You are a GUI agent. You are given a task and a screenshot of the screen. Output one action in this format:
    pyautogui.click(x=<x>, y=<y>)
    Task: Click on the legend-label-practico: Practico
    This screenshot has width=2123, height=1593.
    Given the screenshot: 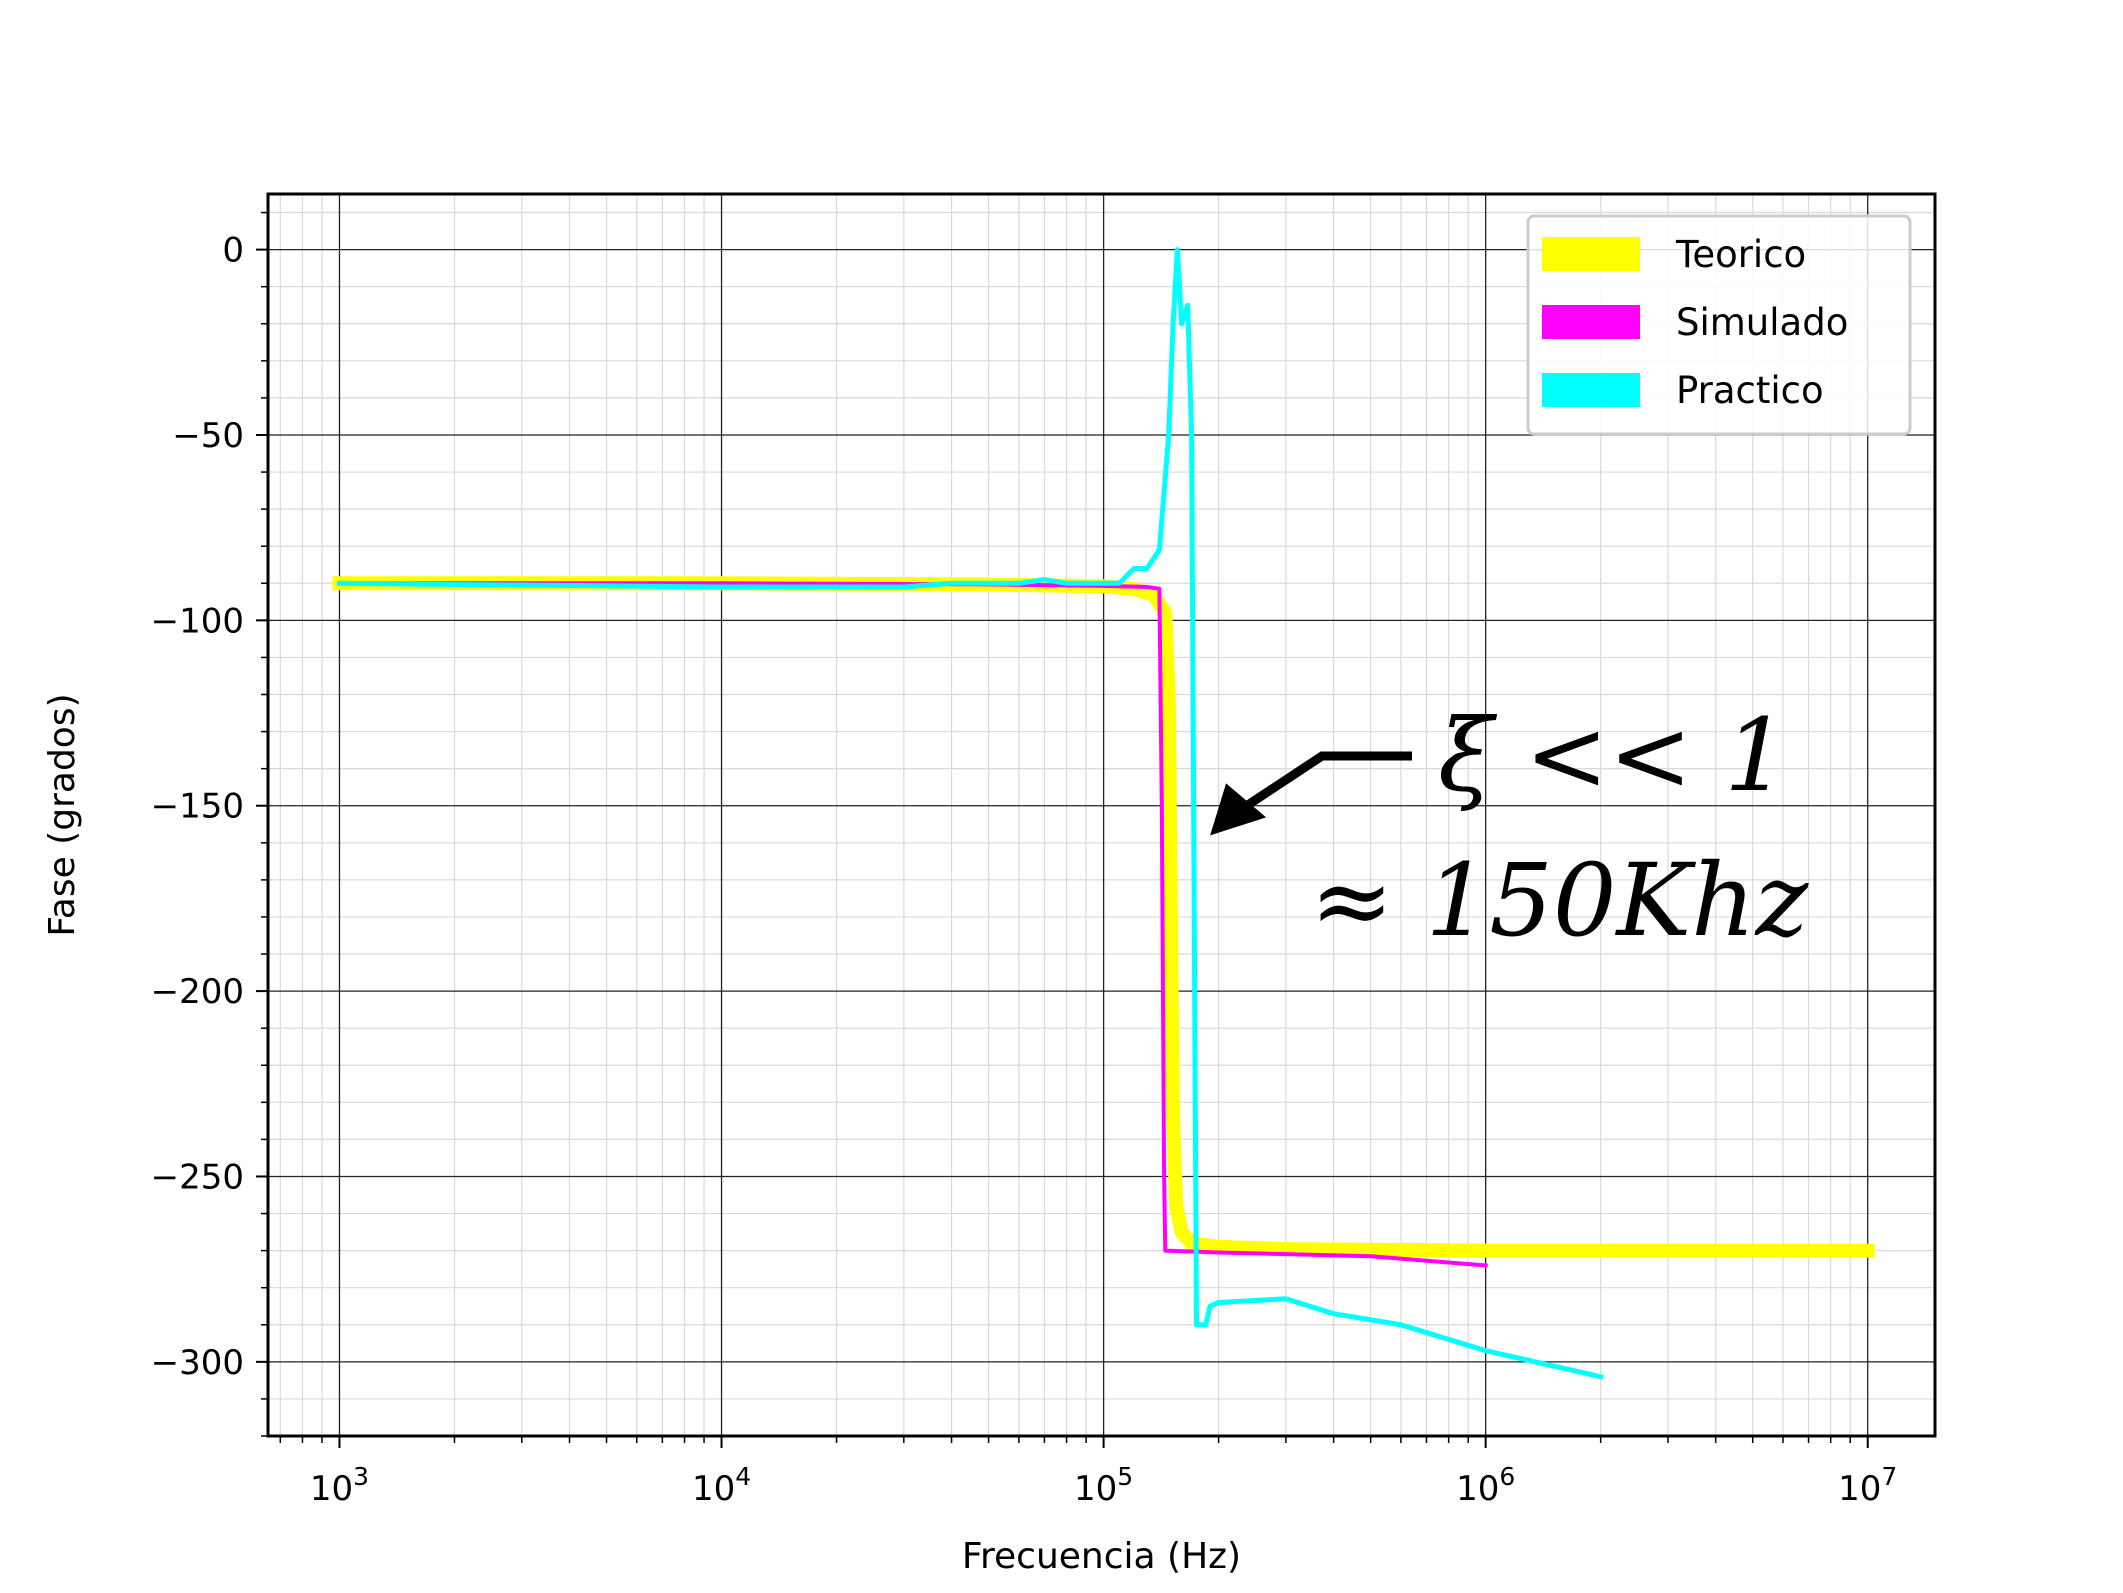 What is the action you would take?
    pyautogui.click(x=1750, y=390)
    